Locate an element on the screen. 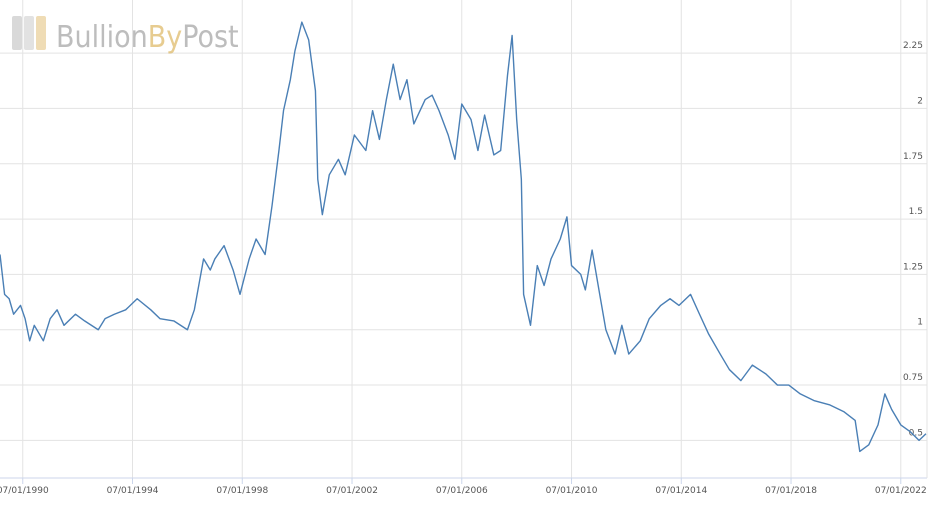 This screenshot has height=510, width=943. x-tick-label: 07/01/2022 is located at coordinates (901, 491).